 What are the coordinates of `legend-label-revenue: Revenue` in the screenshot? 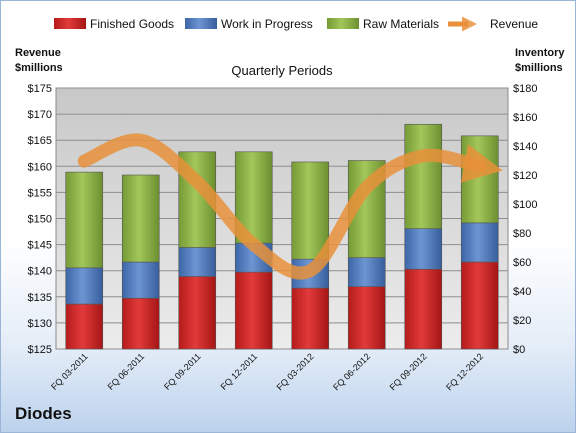 It's located at (514, 24).